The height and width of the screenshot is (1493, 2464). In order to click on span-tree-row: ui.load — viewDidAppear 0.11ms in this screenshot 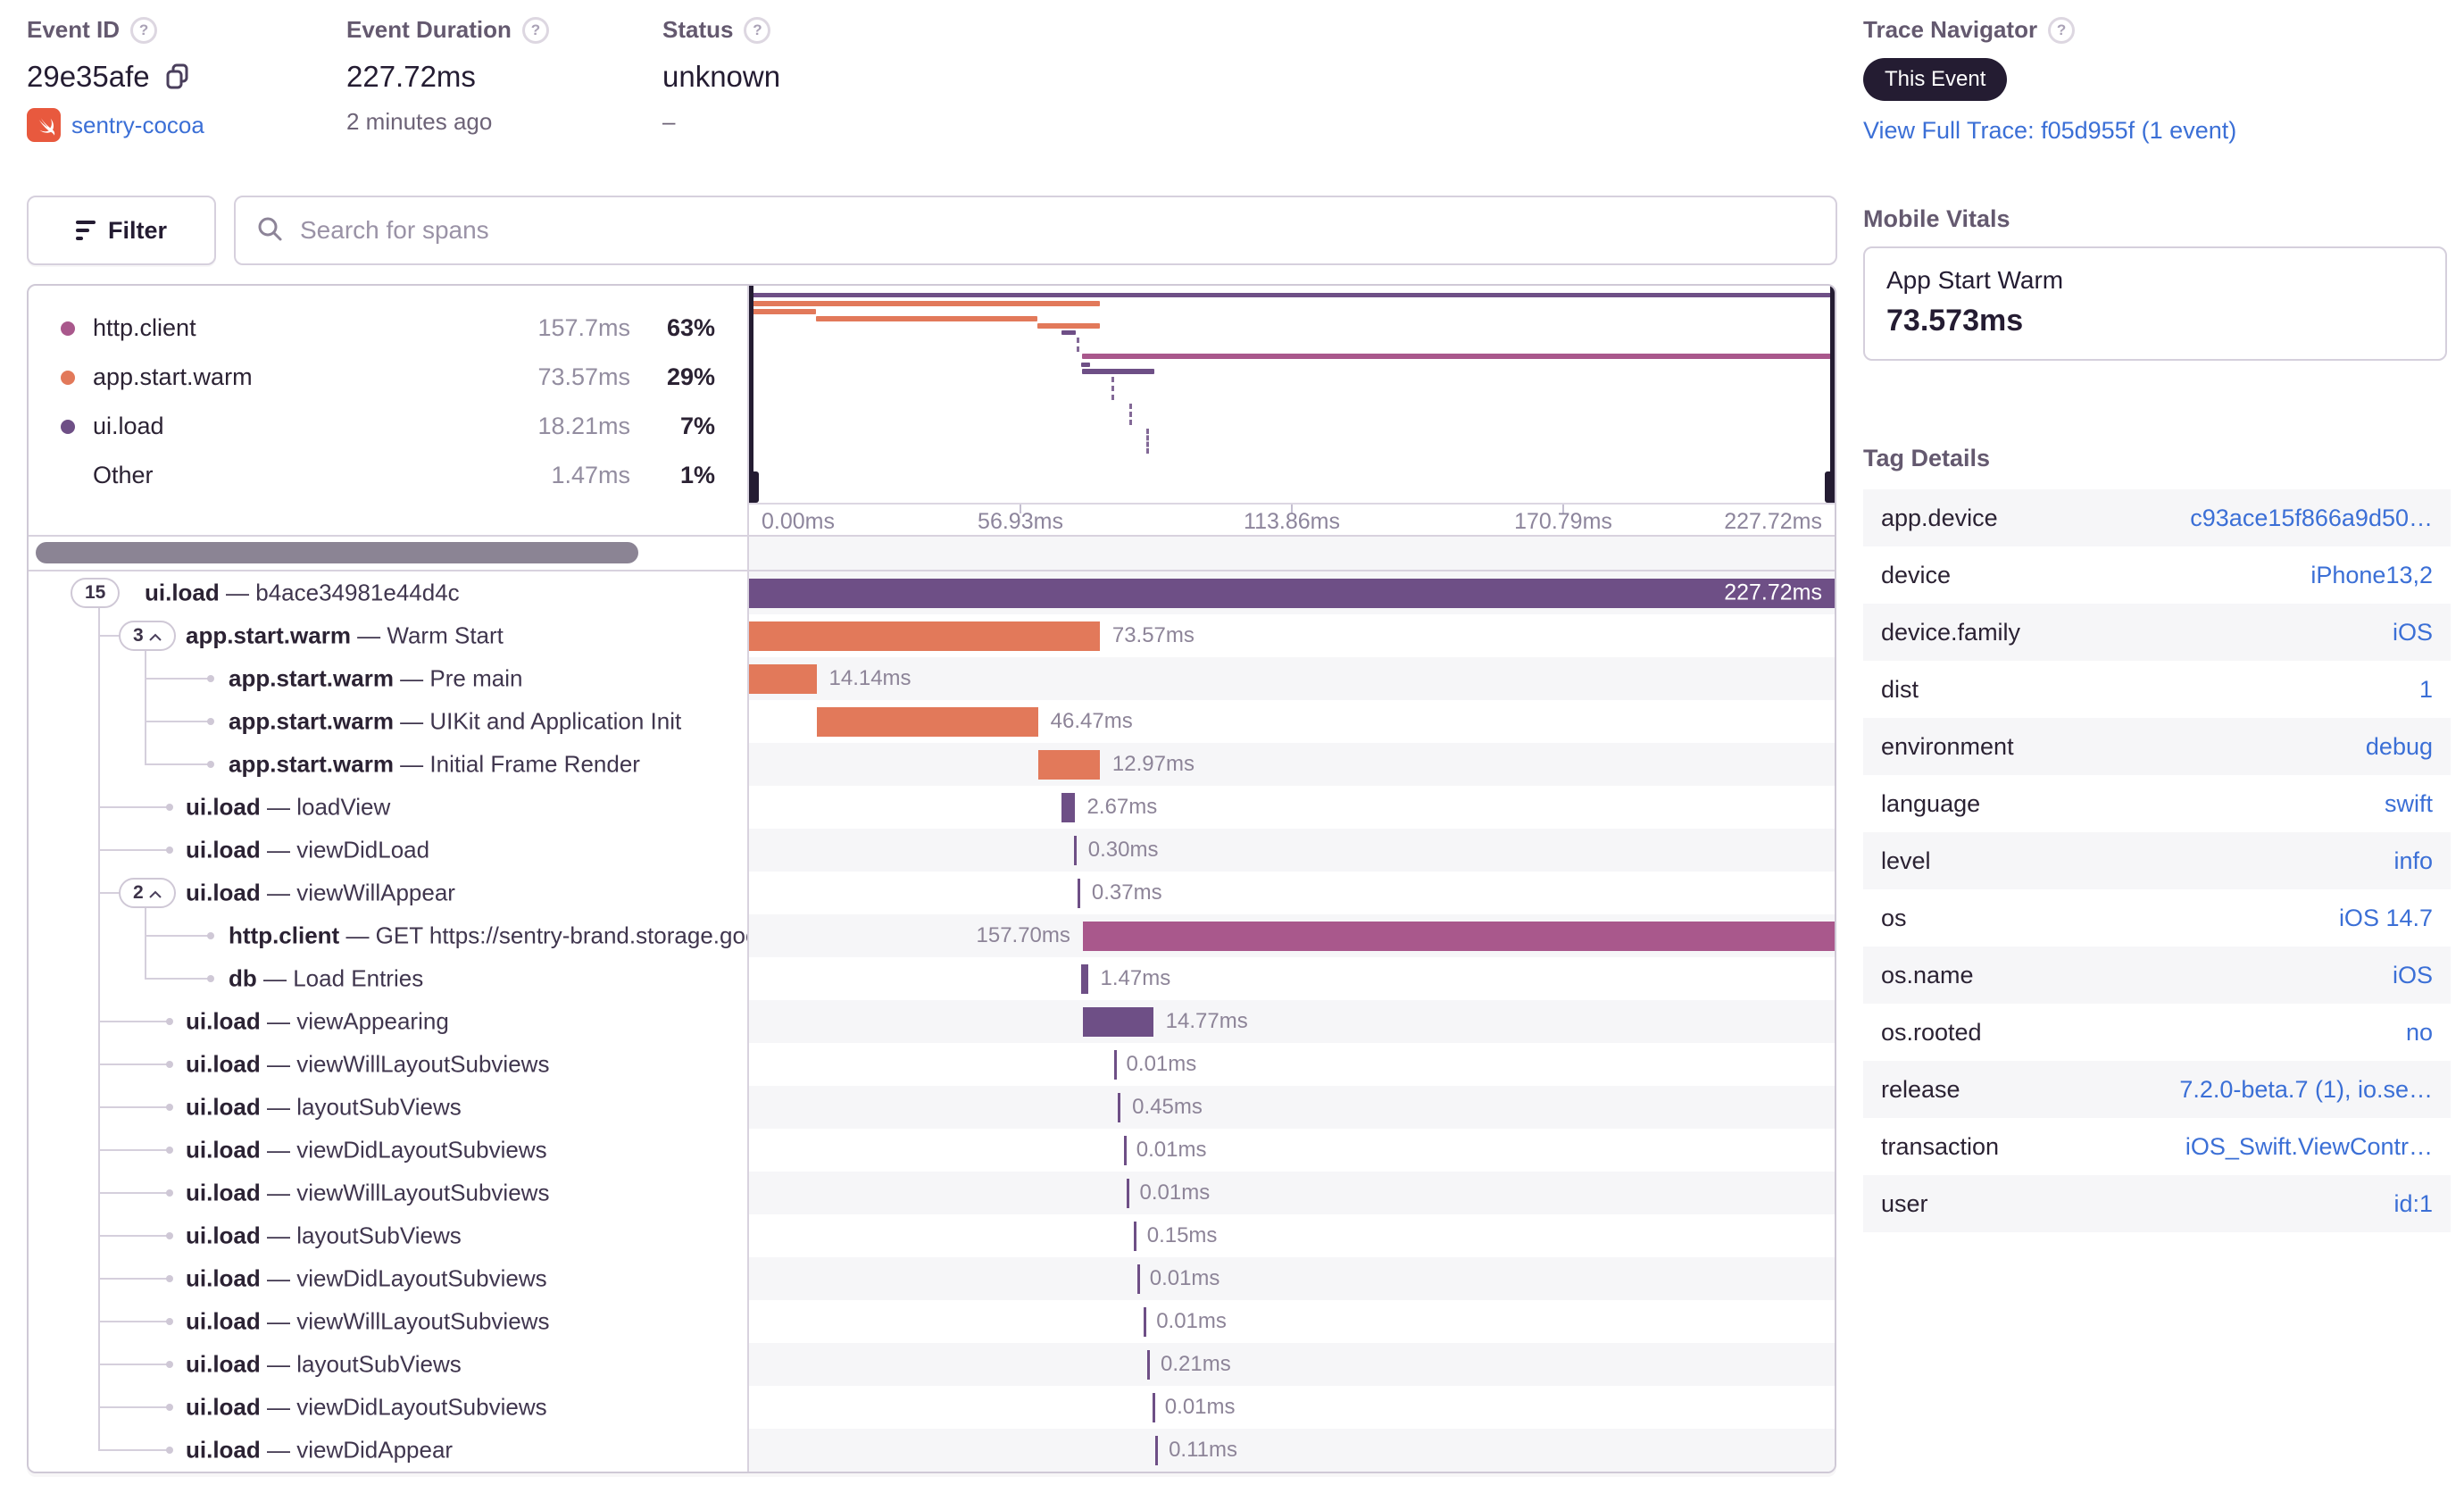, I will do `click(932, 1450)`.